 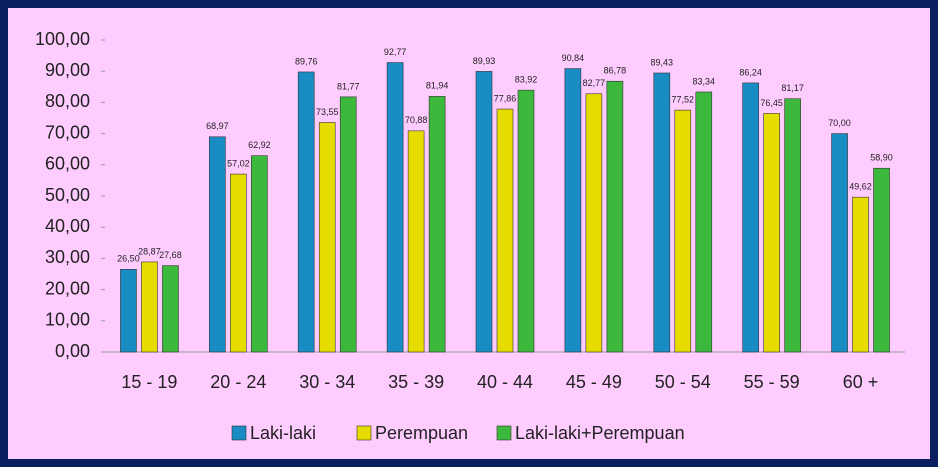 What do you see at coordinates (67, 164) in the screenshot?
I see `y-tick-label: 60,00` at bounding box center [67, 164].